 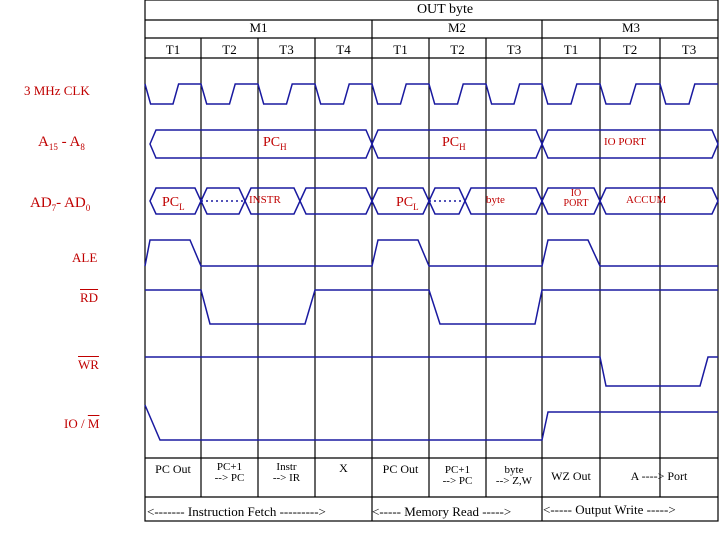 What do you see at coordinates (659, 476) in the screenshot?
I see `footer-a-to-port: A ----> Port` at bounding box center [659, 476].